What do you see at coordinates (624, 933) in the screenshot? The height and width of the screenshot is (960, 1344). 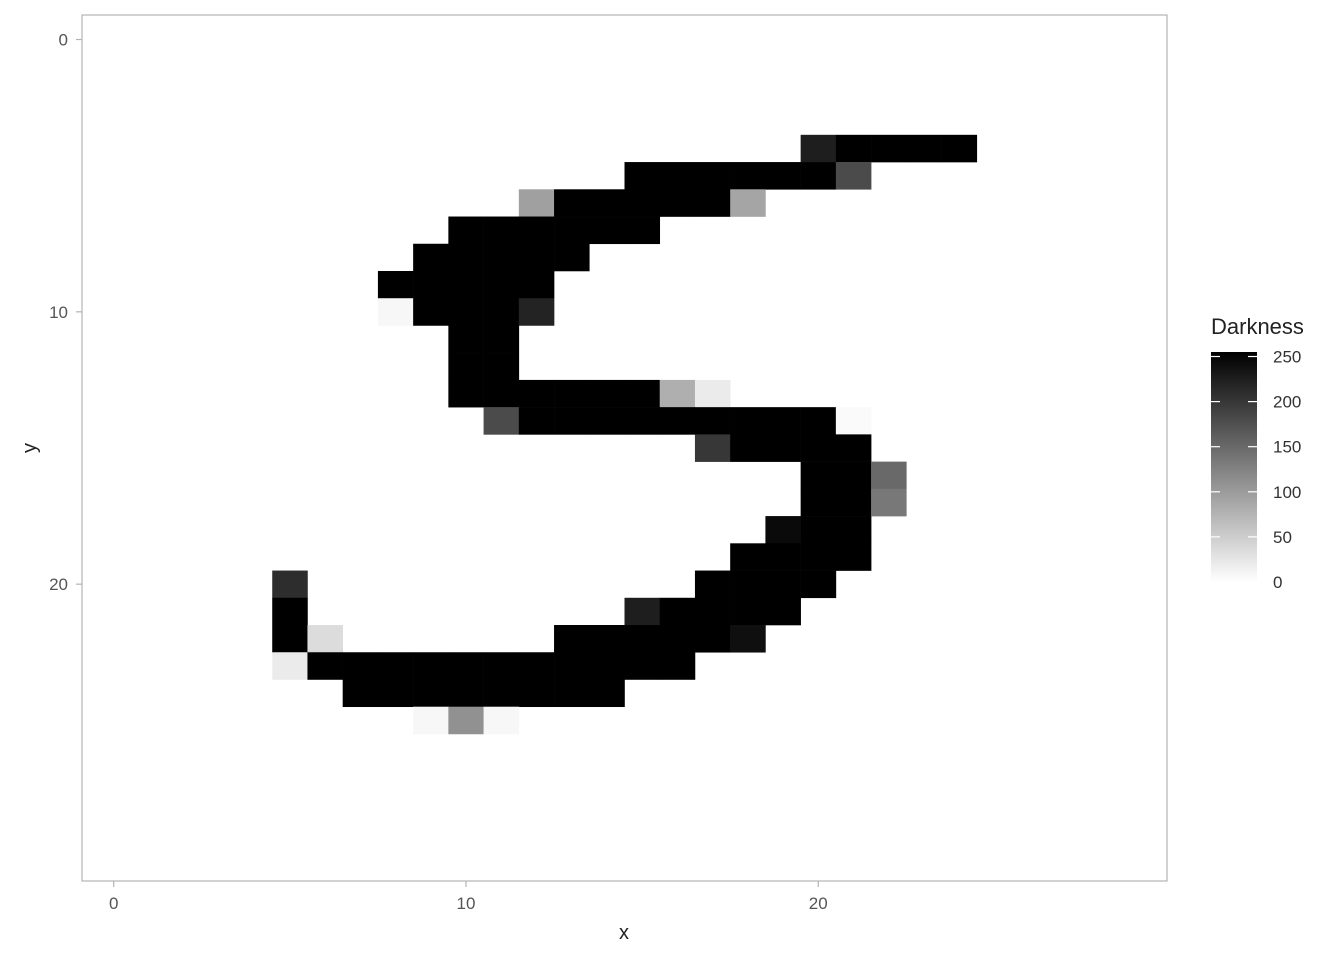 I see `x-axis-title: x` at bounding box center [624, 933].